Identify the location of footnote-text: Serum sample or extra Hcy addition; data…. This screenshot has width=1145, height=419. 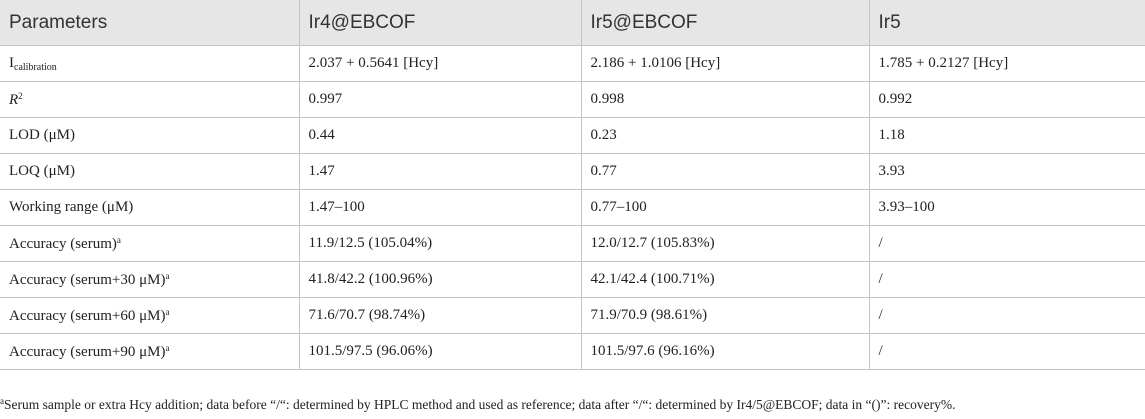
(480, 404).